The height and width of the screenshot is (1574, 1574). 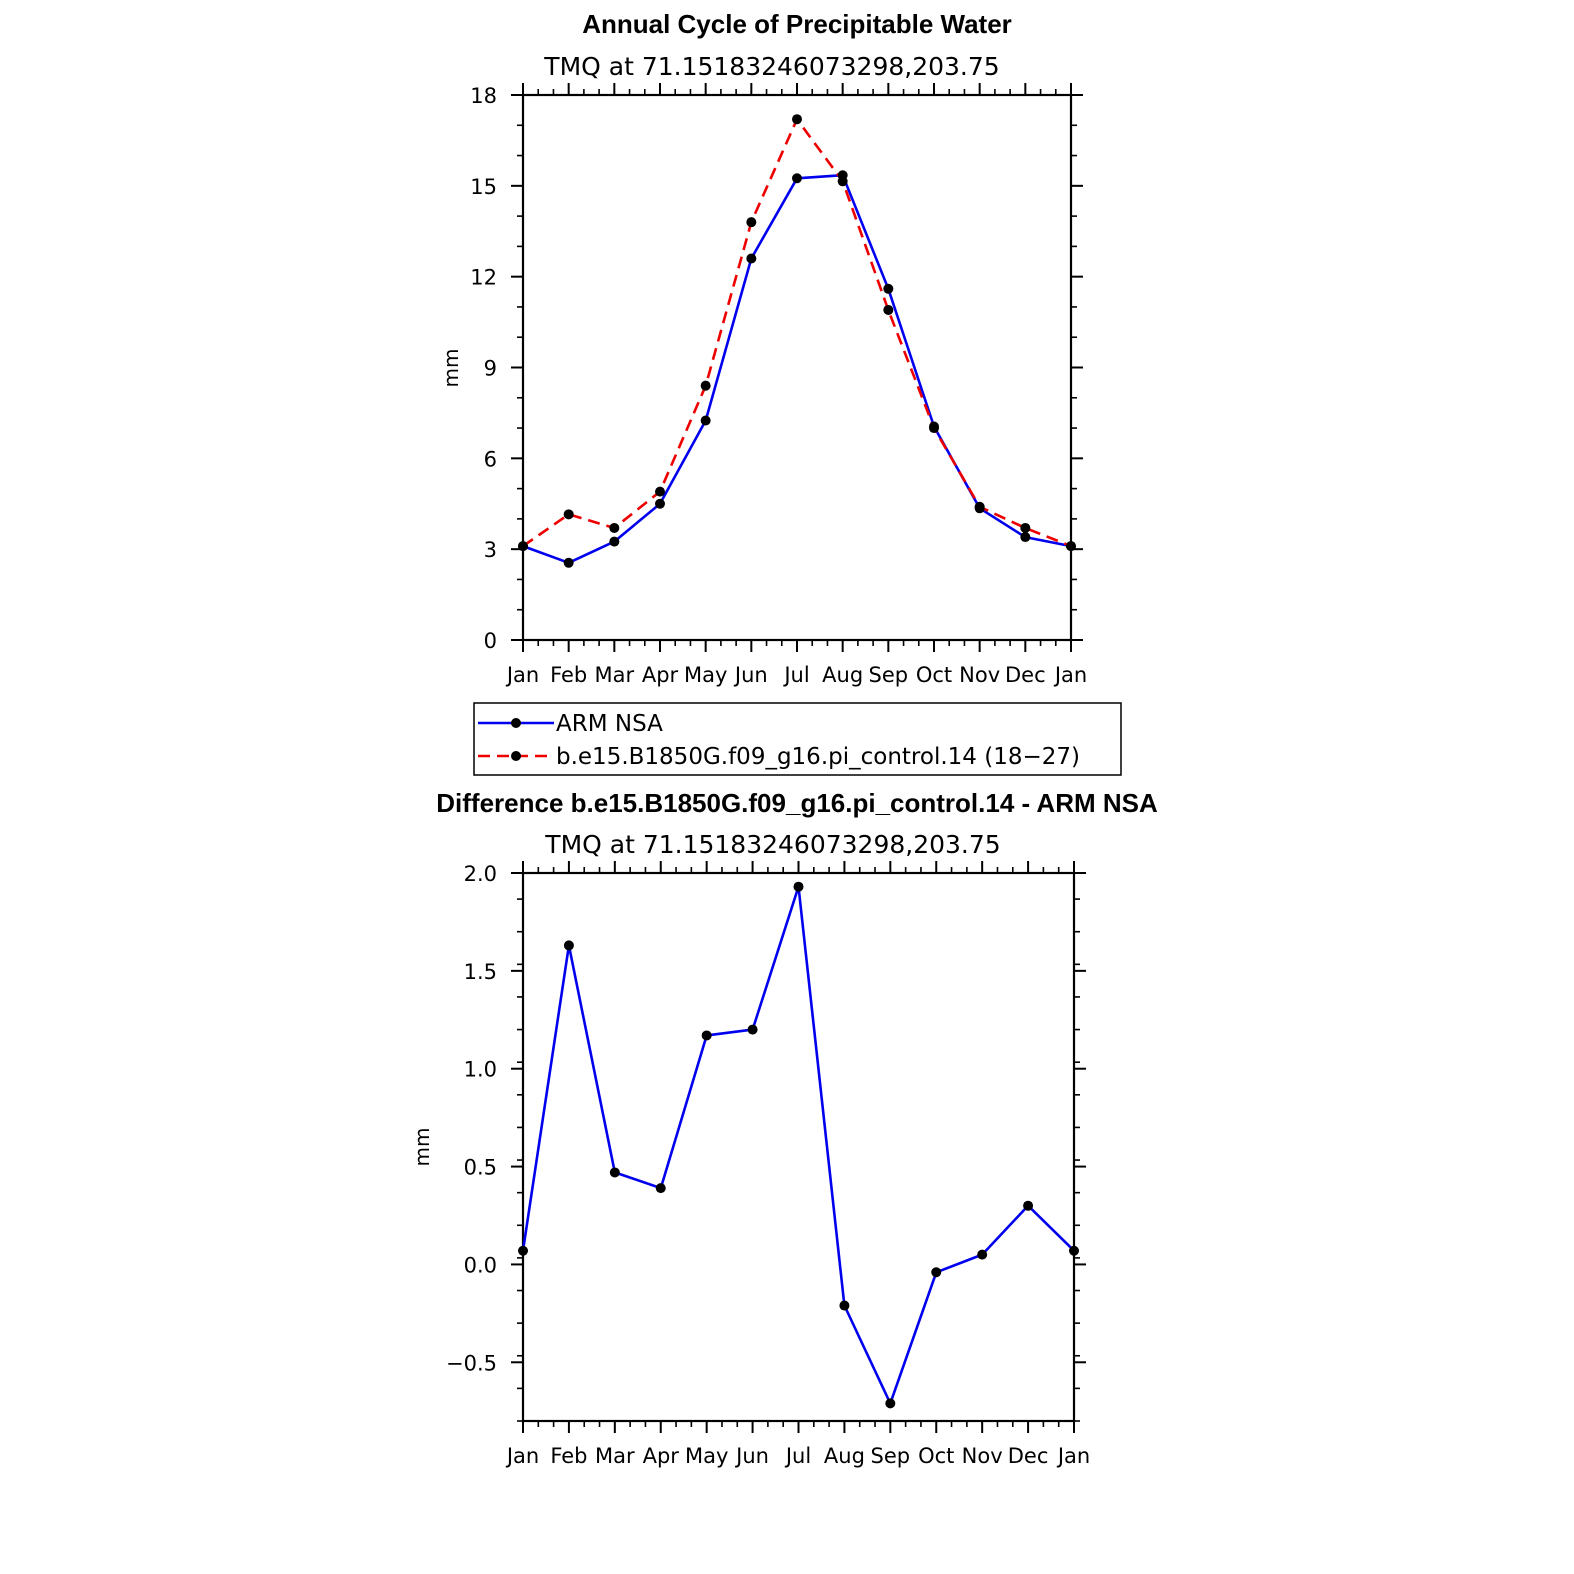 What do you see at coordinates (483, 96) in the screenshot?
I see `y-tick-label: 18` at bounding box center [483, 96].